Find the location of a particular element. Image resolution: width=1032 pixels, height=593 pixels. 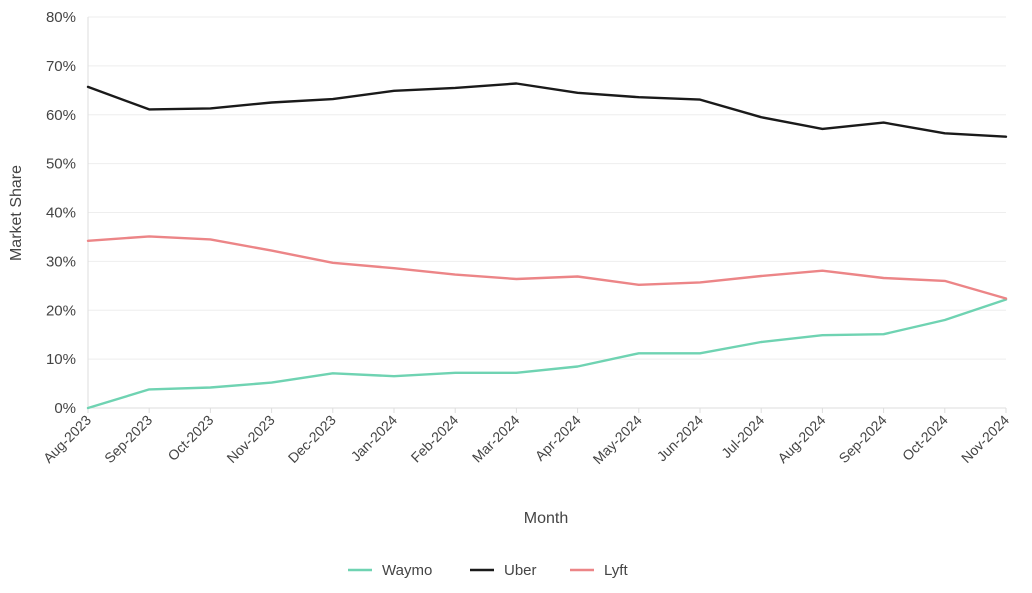

x-tick-label: Sep-2023 is located at coordinates (128, 439).